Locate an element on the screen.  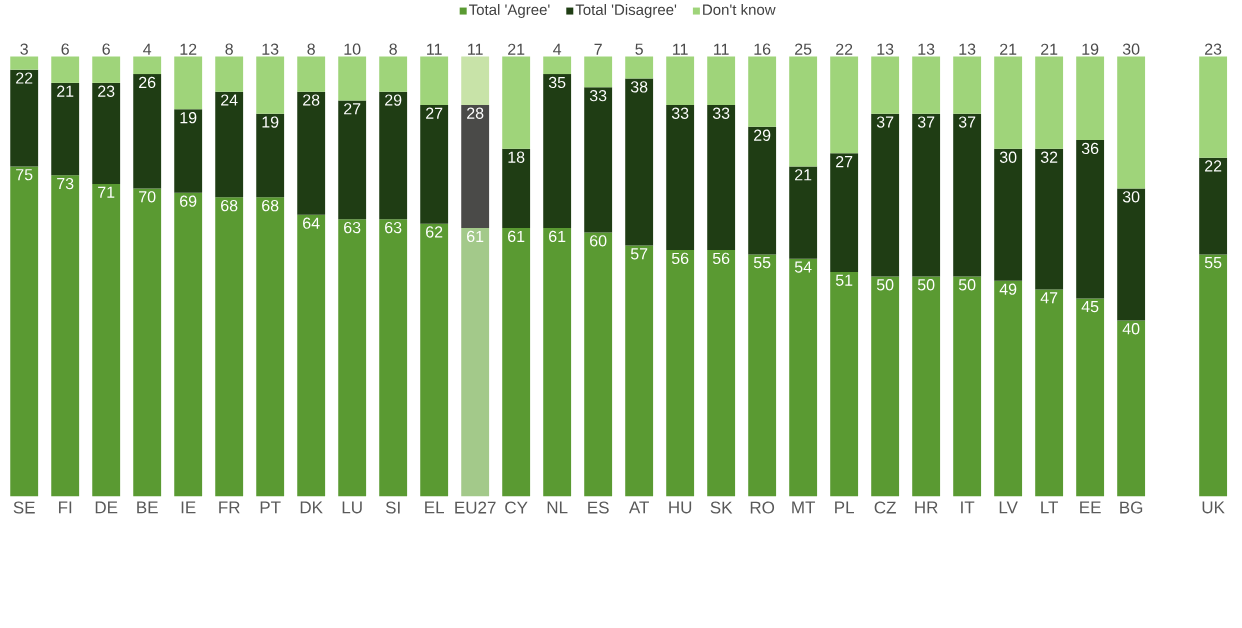
x-tick-label: BG is located at coordinates (1131, 507).